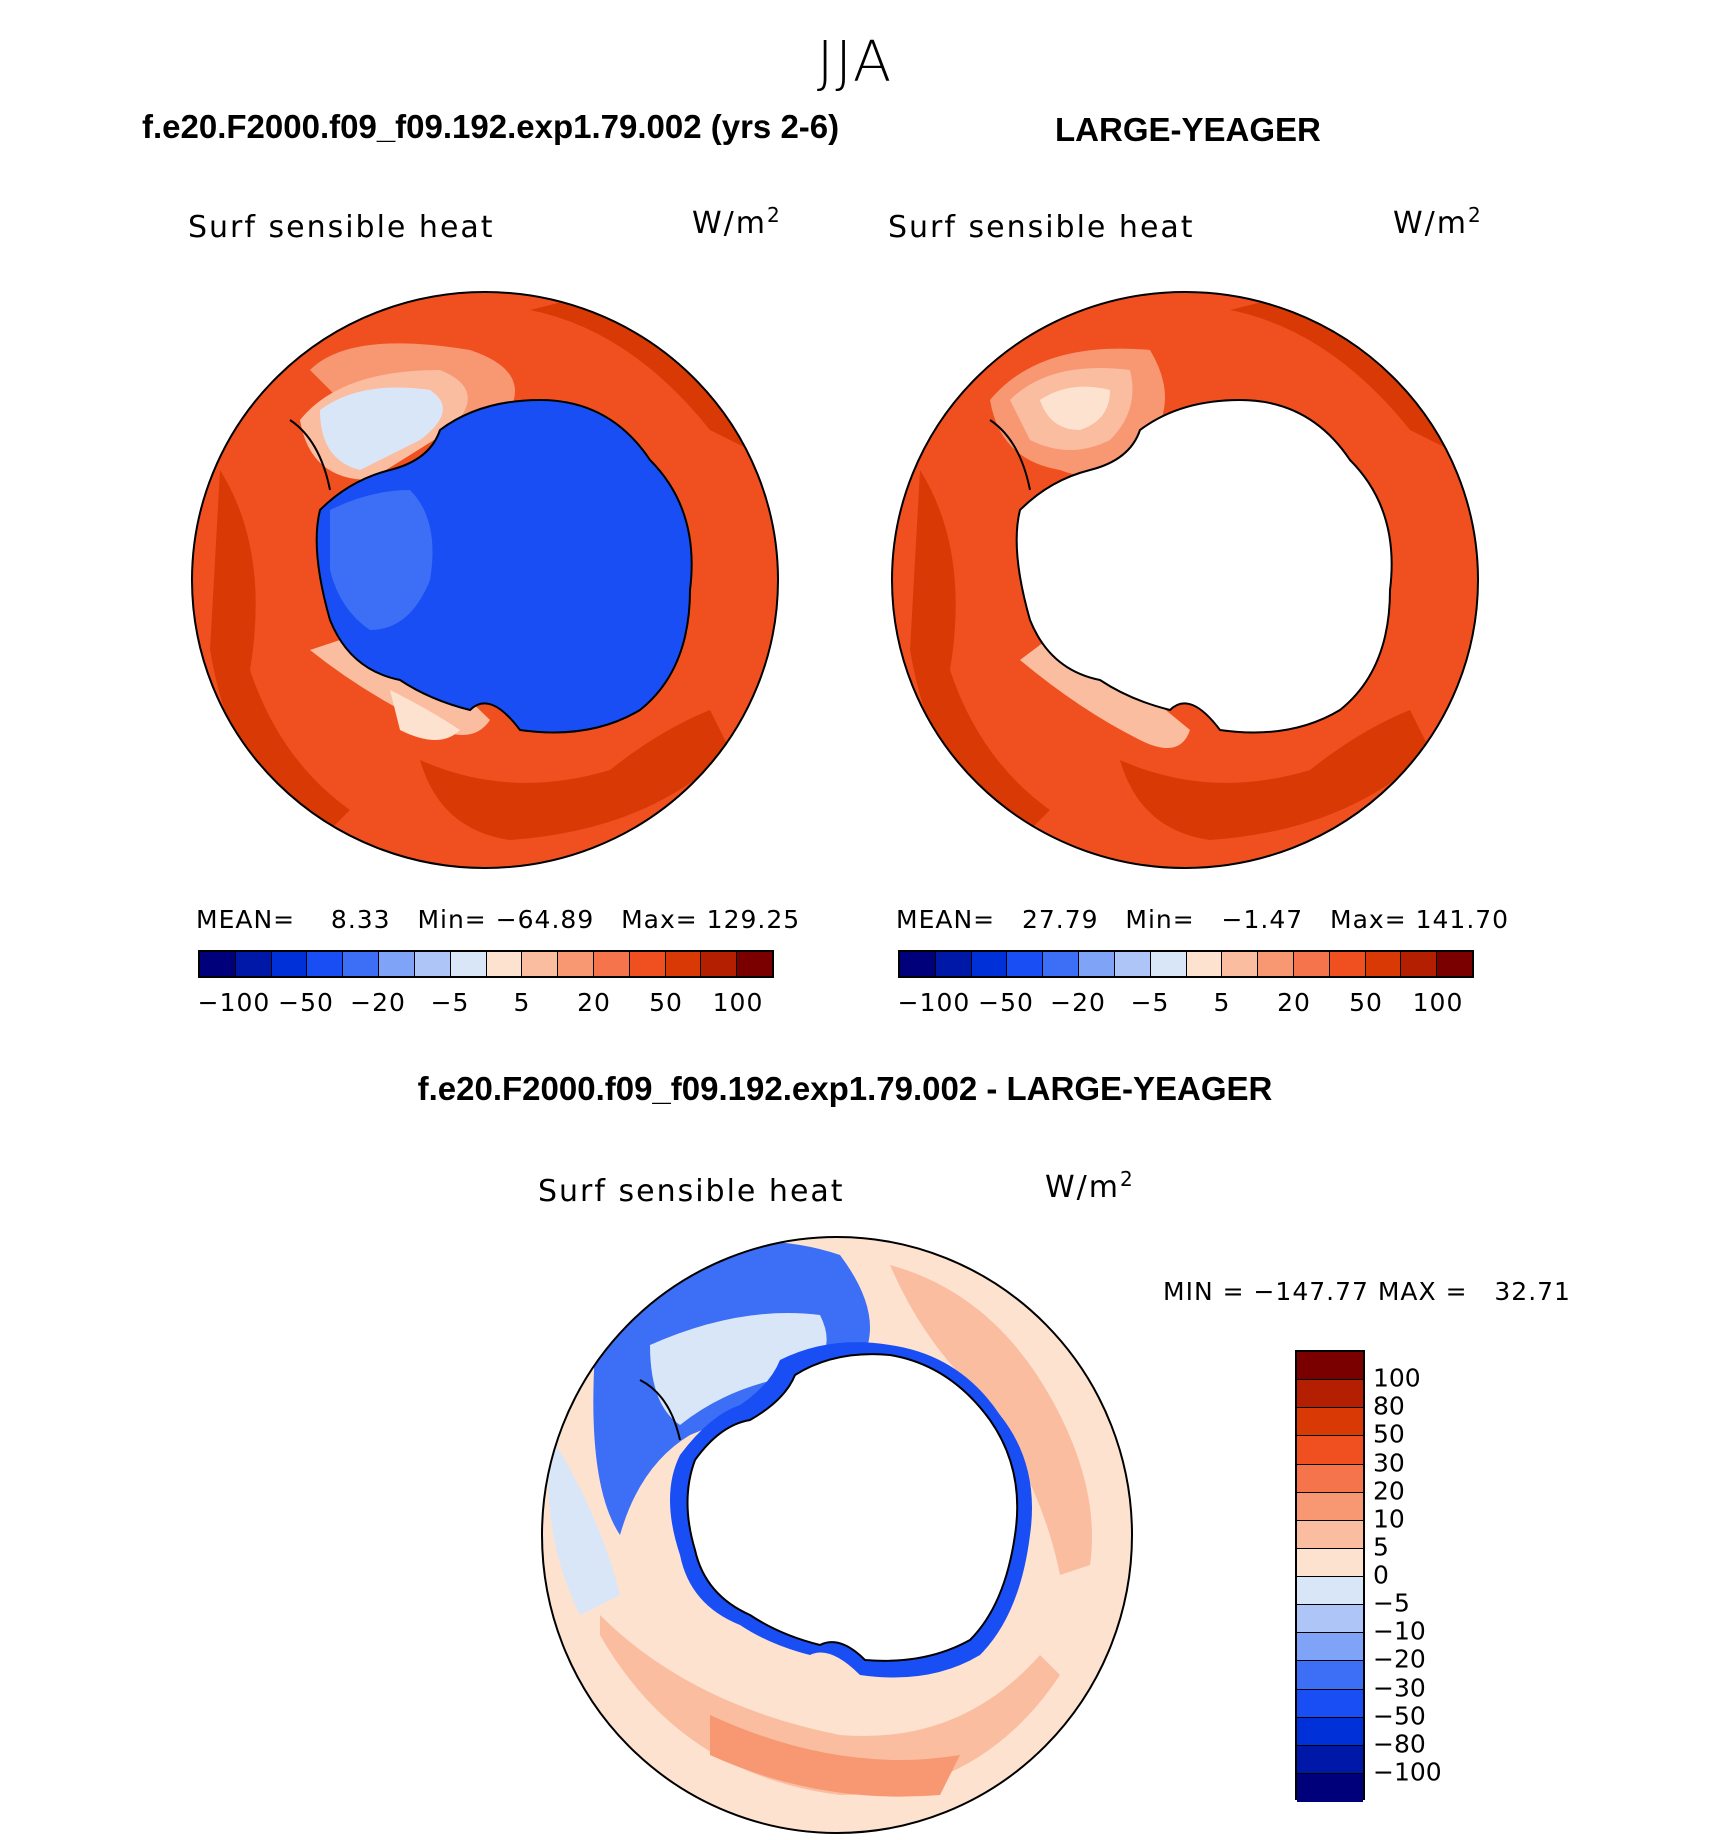 The height and width of the screenshot is (1840, 1710). What do you see at coordinates (381, 428) in the screenshot?
I see `panel-a-ice-north` at bounding box center [381, 428].